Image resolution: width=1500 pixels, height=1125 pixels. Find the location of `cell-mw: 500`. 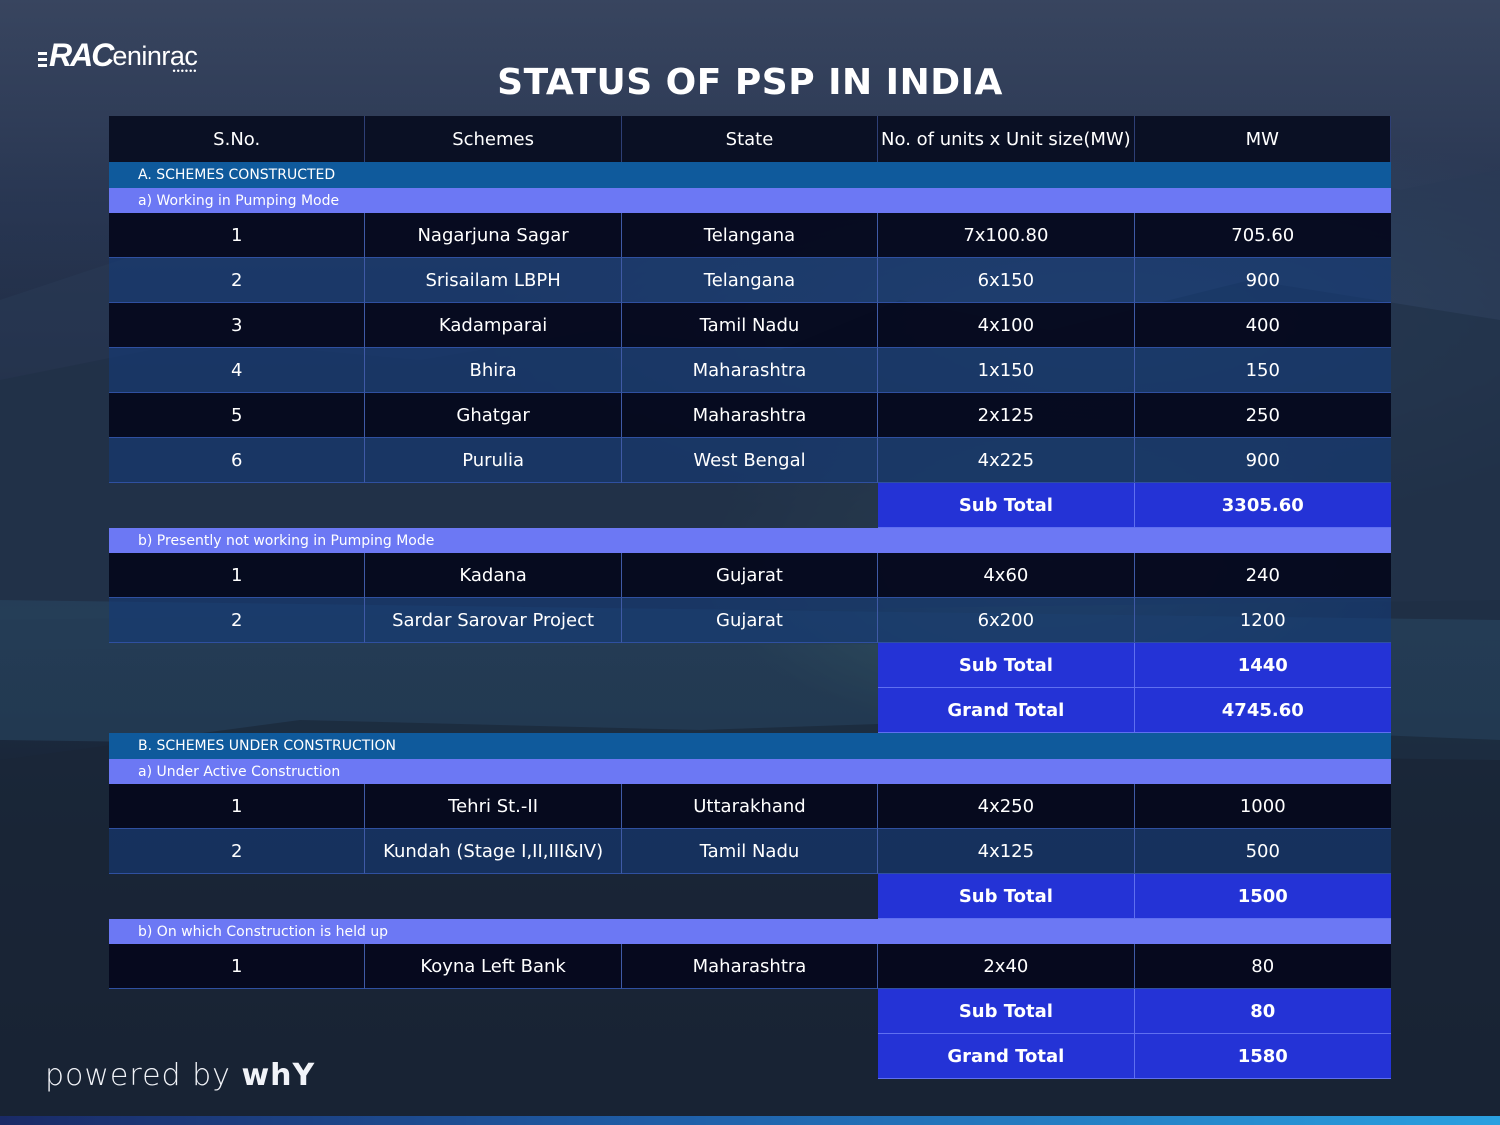

cell-mw: 500 is located at coordinates (1262, 851).